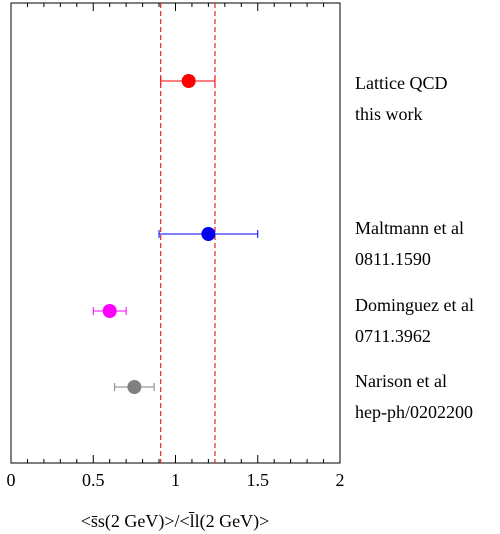 The width and height of the screenshot is (500, 534). What do you see at coordinates (11, 480) in the screenshot?
I see `x-tick-label: 0` at bounding box center [11, 480].